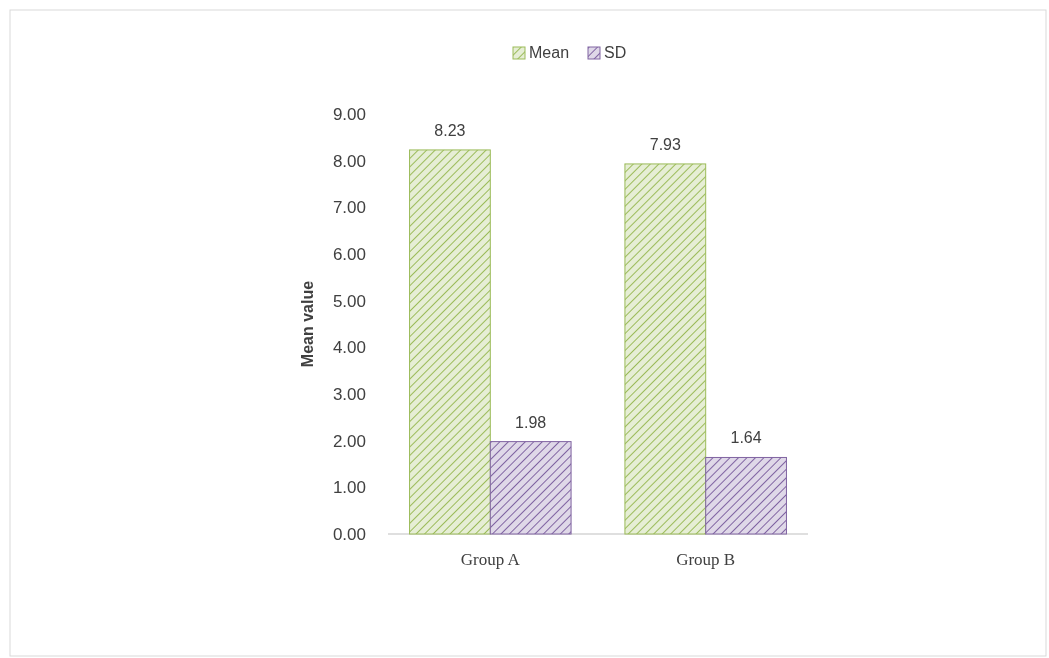  What do you see at coordinates (307, 324) in the screenshot?
I see `y-axis-title: Mean value` at bounding box center [307, 324].